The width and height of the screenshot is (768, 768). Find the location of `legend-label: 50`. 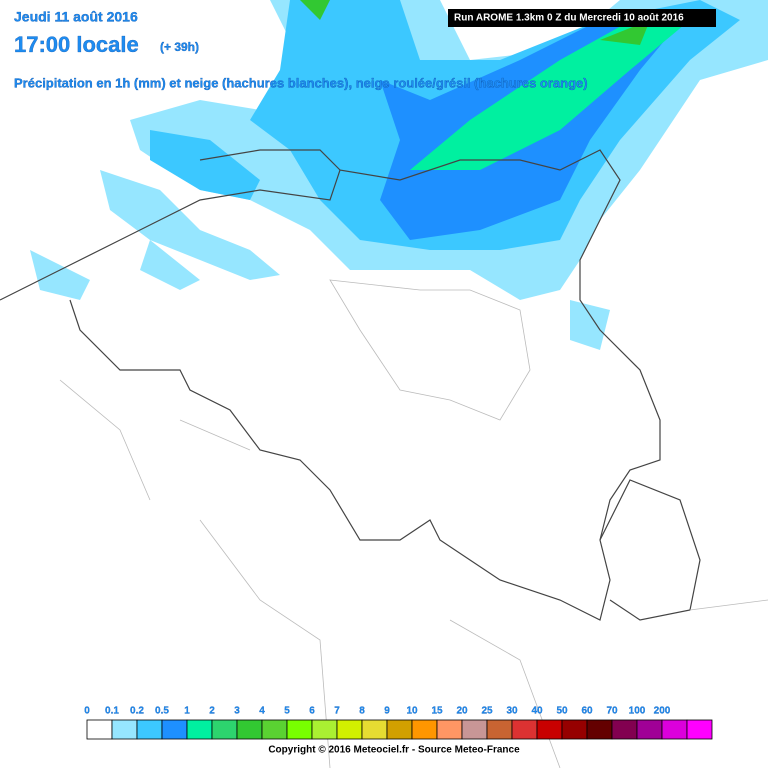

legend-label: 50 is located at coordinates (562, 711).